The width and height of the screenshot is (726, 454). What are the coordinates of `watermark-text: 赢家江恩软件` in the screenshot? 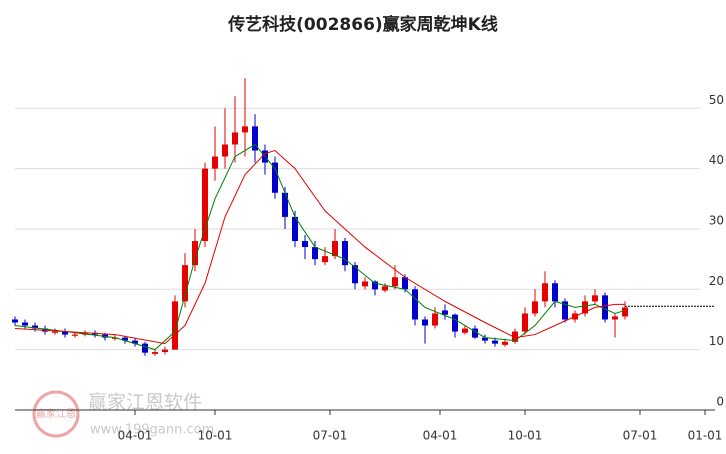 It's located at (145, 403).